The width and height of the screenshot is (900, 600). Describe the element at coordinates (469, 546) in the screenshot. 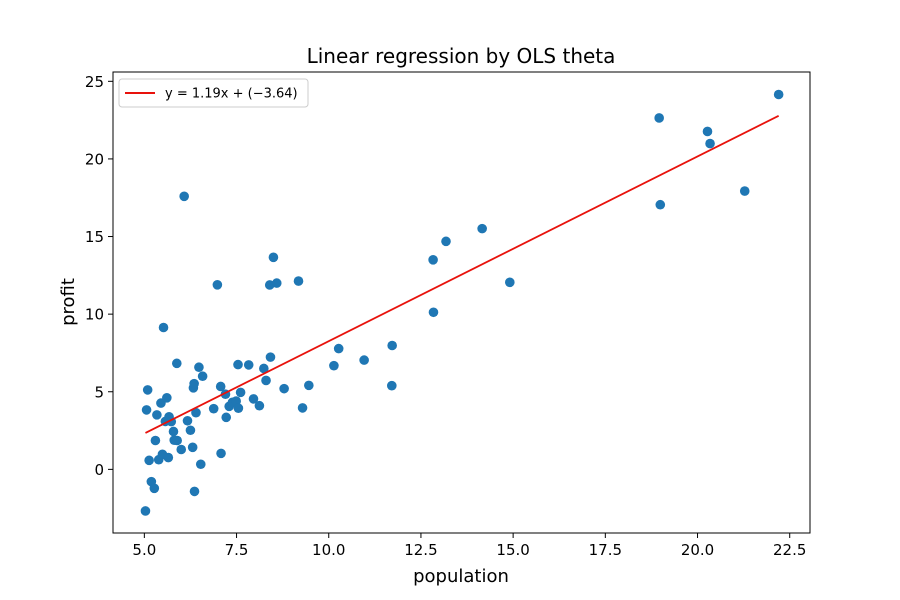

I see `x-axis: 5.0 7.5 10.0 12.5 15.0 17.5 20.0 22.5` at that location.